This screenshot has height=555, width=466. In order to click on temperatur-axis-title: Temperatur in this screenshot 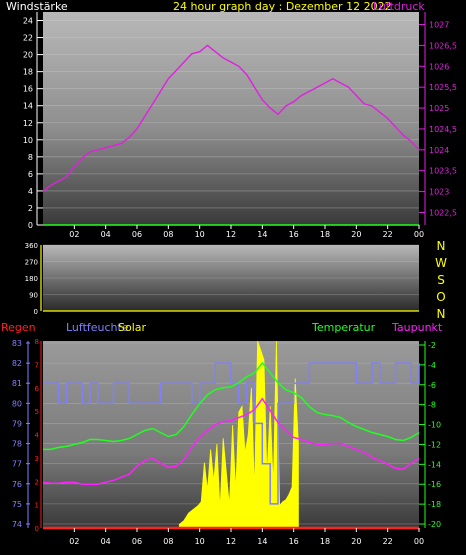, I will do `click(344, 327)`.